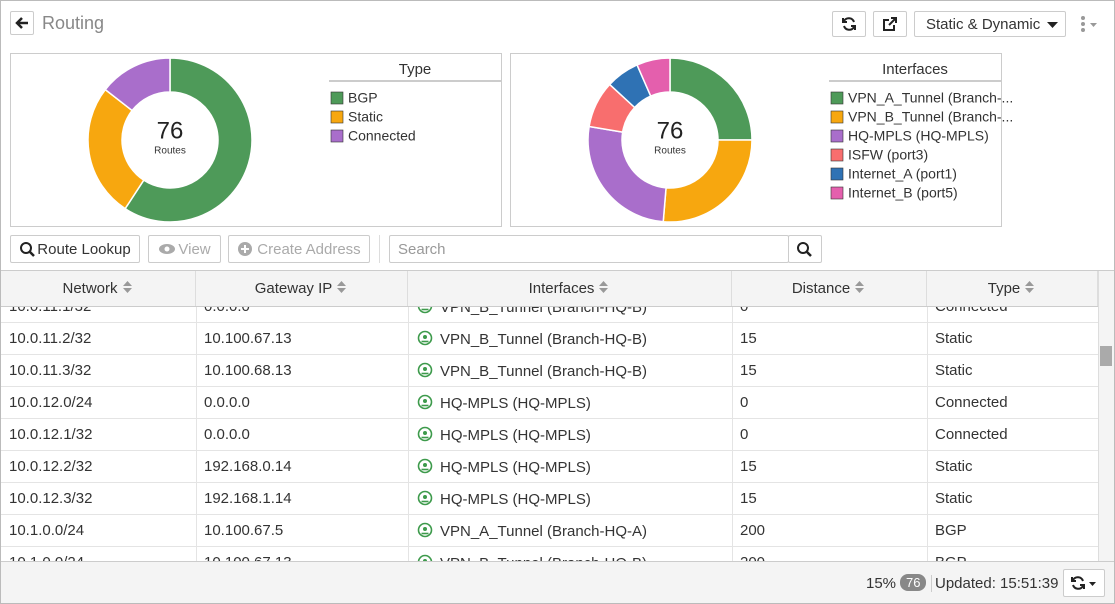 This screenshot has width=1115, height=604. I want to click on back-button, so click(22, 23).